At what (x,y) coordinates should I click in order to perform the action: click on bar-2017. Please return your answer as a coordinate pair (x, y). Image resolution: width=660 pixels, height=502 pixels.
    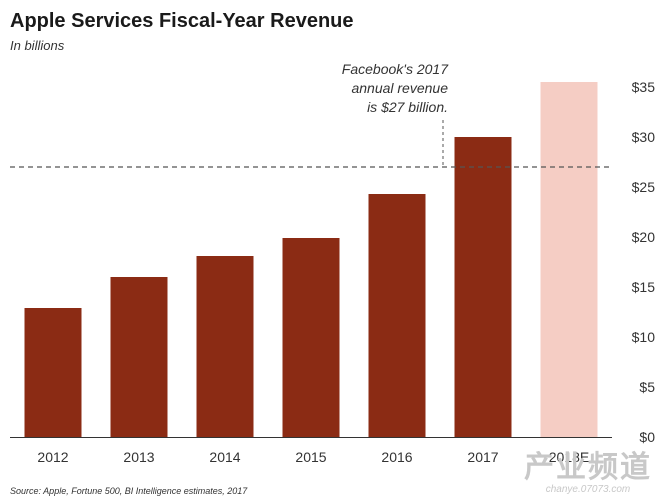
    Looking at the image, I should click on (483, 287).